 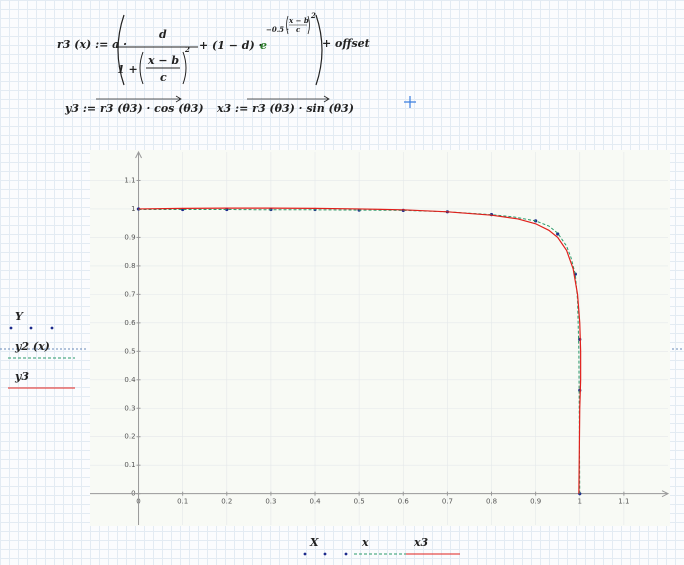 What do you see at coordinates (129, 465) in the screenshot?
I see `y-tick-label: 0.1` at bounding box center [129, 465].